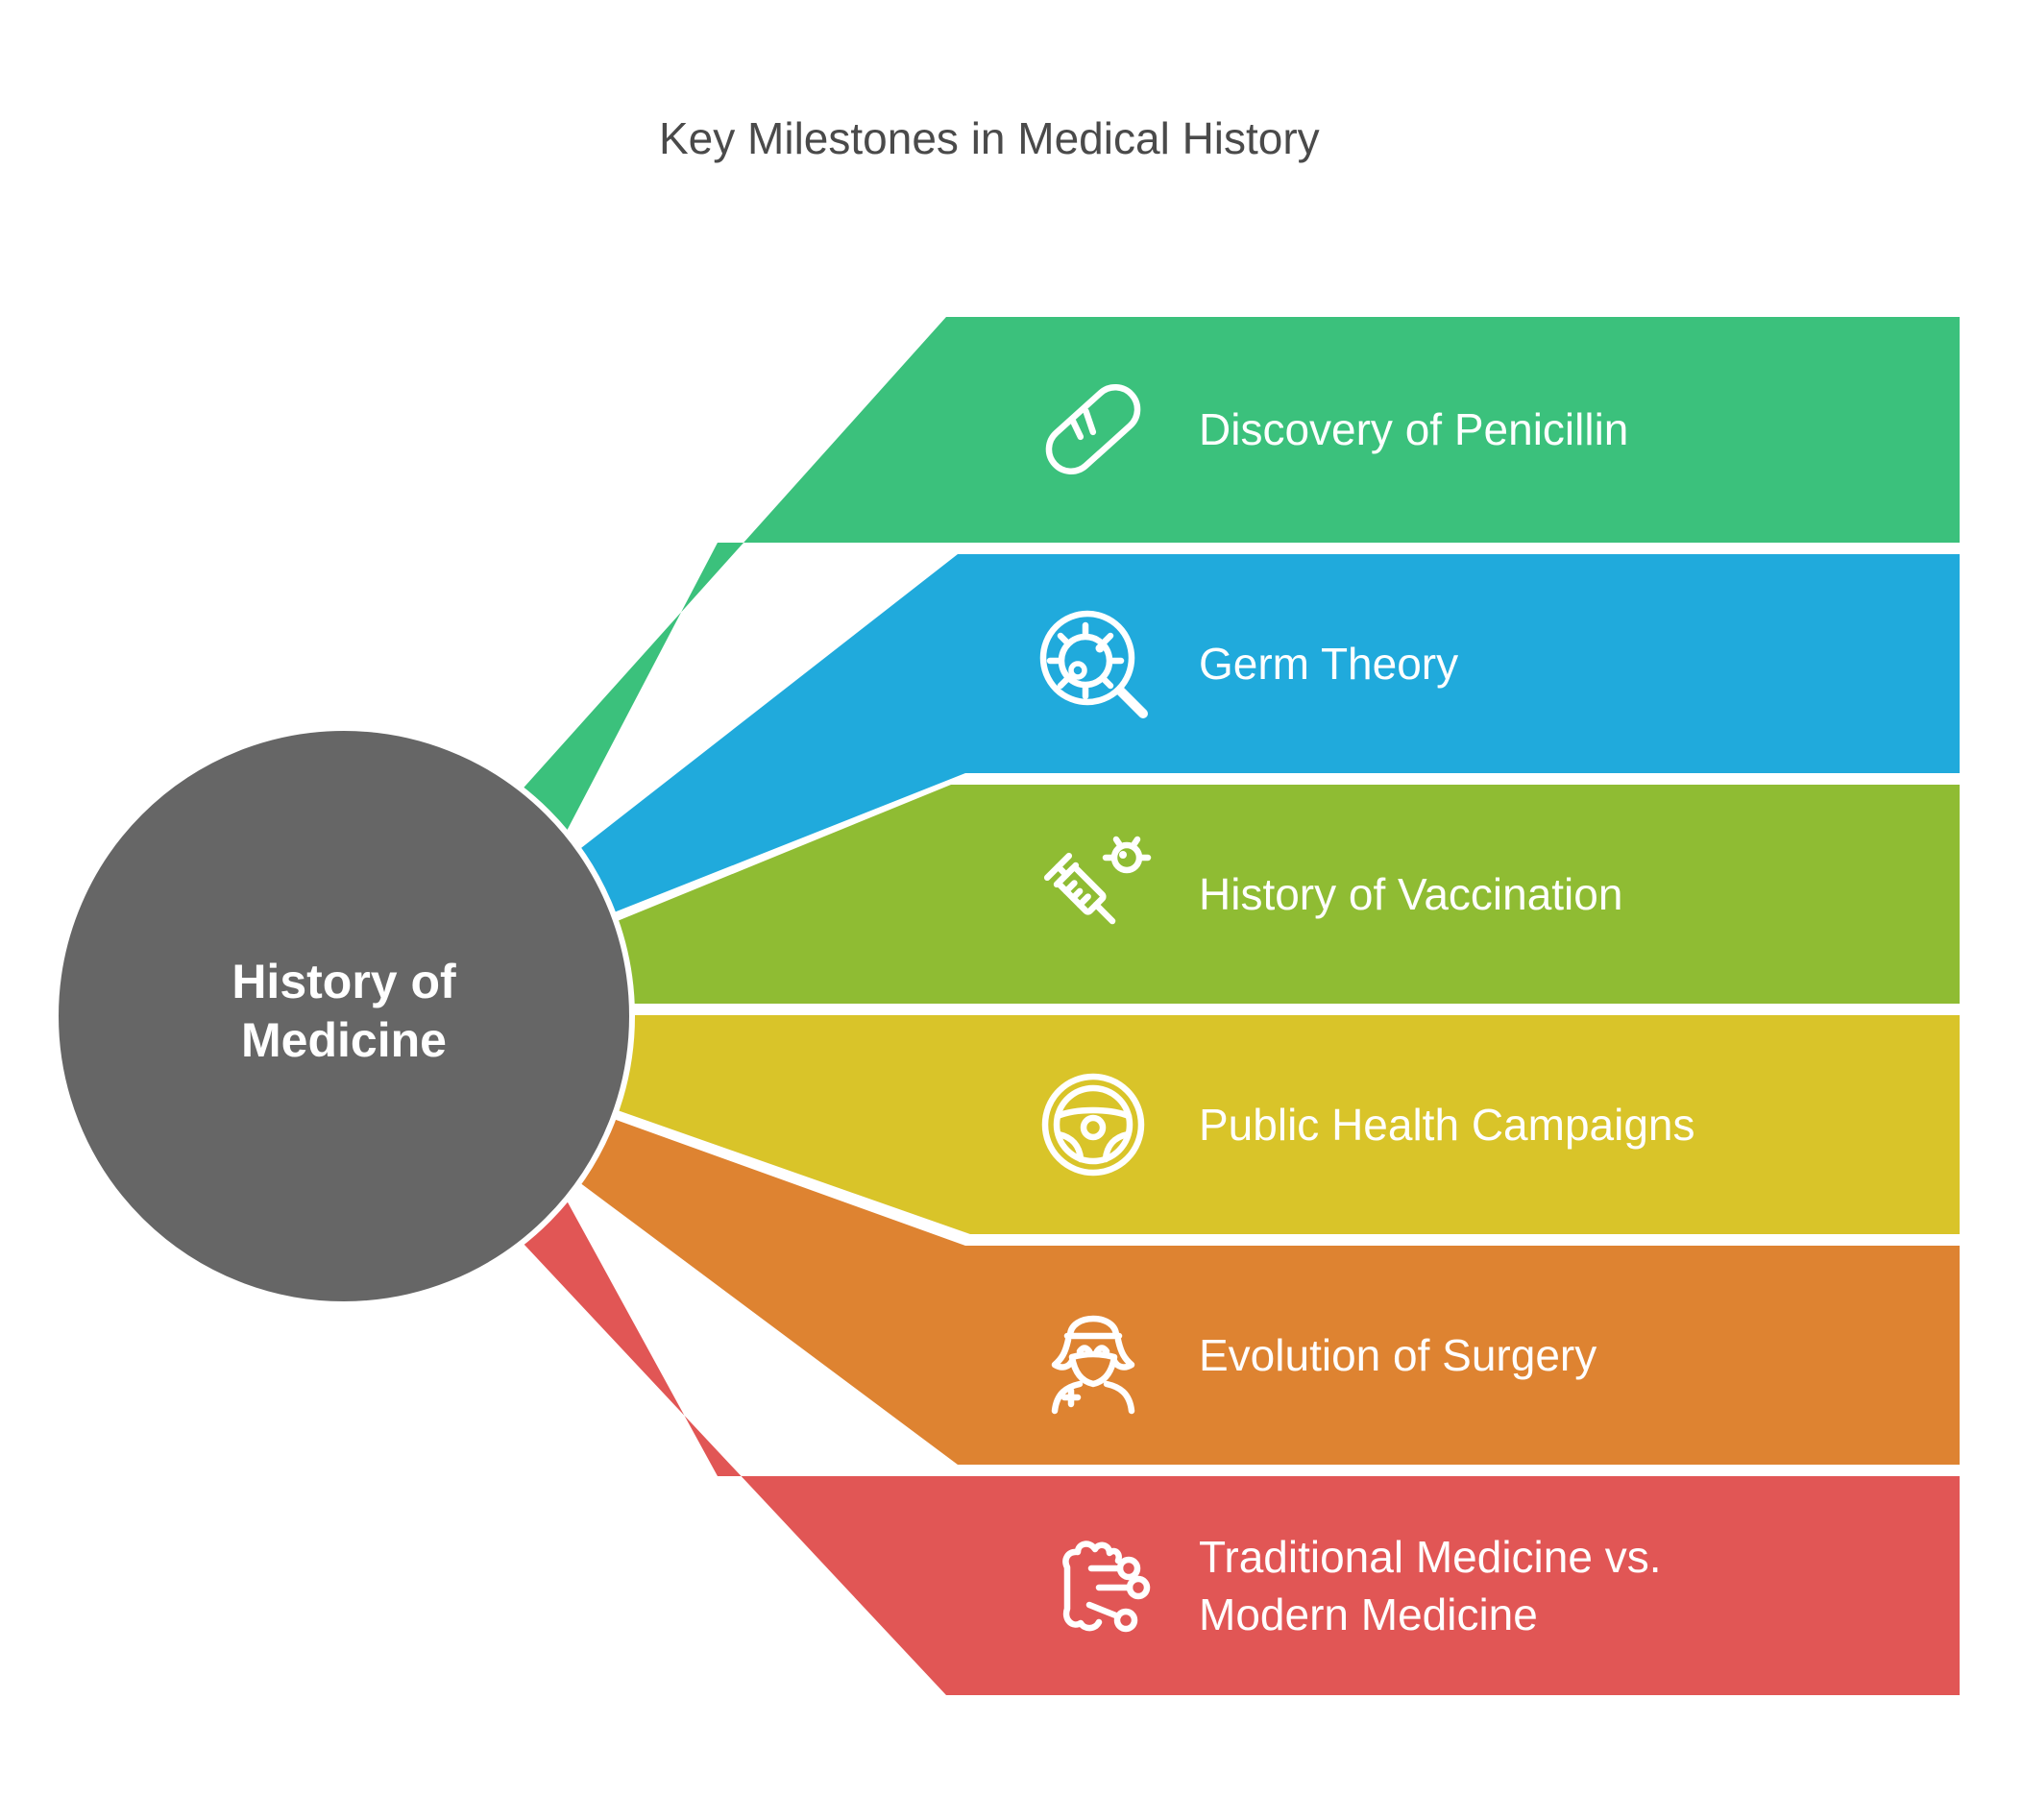 The height and width of the screenshot is (1820, 2023). What do you see at coordinates (1093, 429) in the screenshot?
I see `bandage-icon` at bounding box center [1093, 429].